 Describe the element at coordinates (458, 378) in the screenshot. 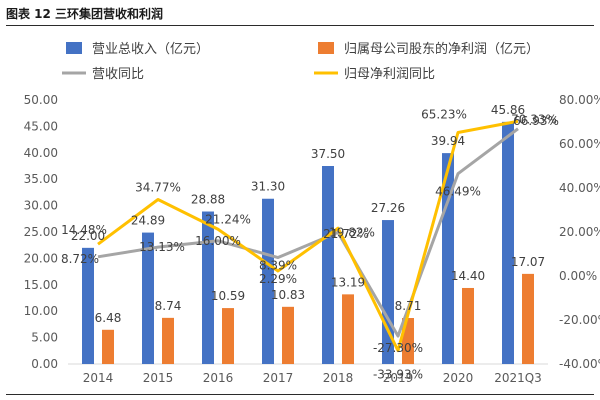

I see `x-tick-label: 2020` at that location.